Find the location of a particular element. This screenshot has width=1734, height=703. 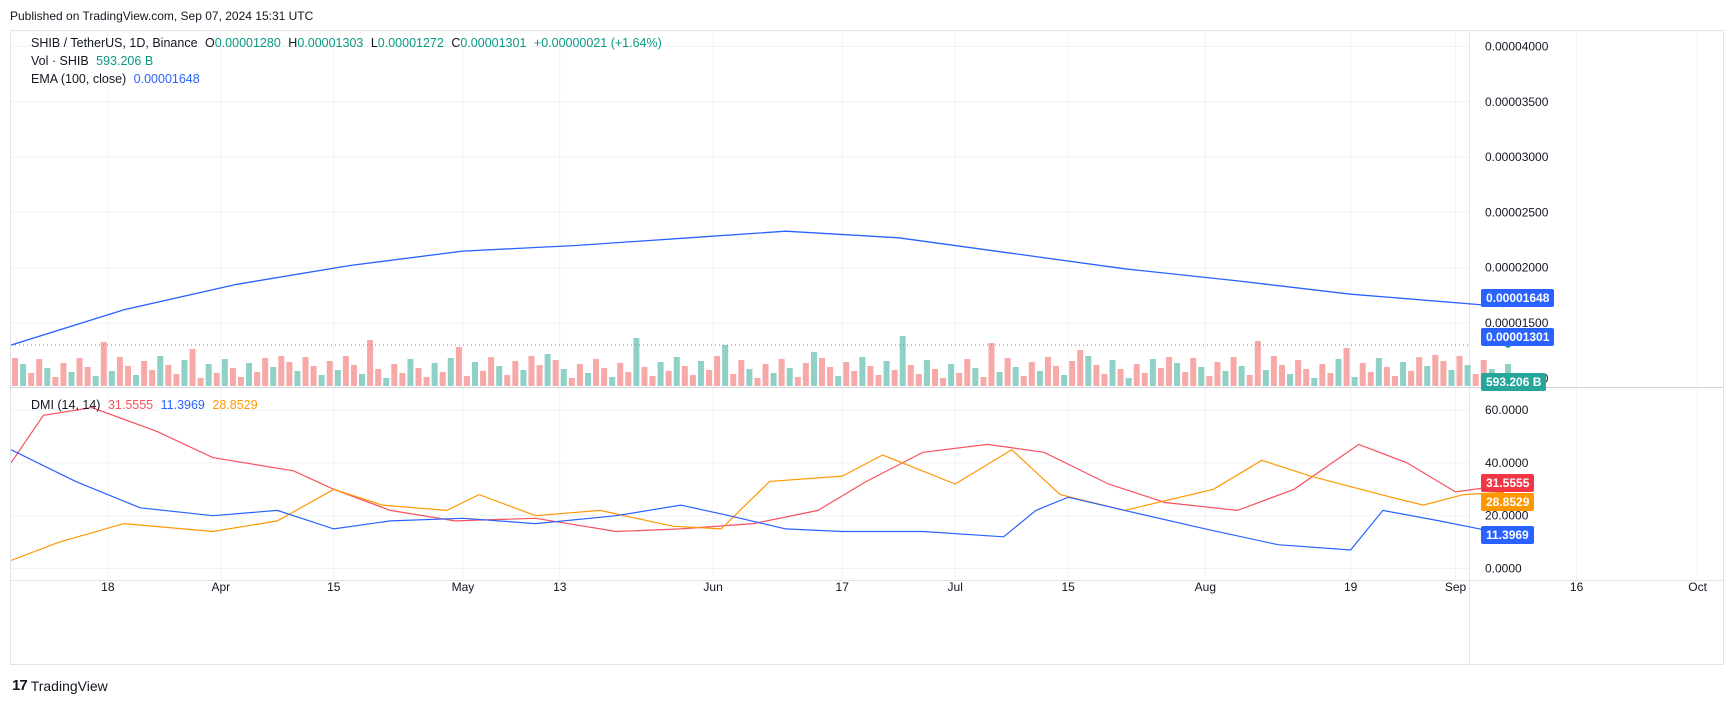

time-tick-label: 19 is located at coordinates (1351, 587).